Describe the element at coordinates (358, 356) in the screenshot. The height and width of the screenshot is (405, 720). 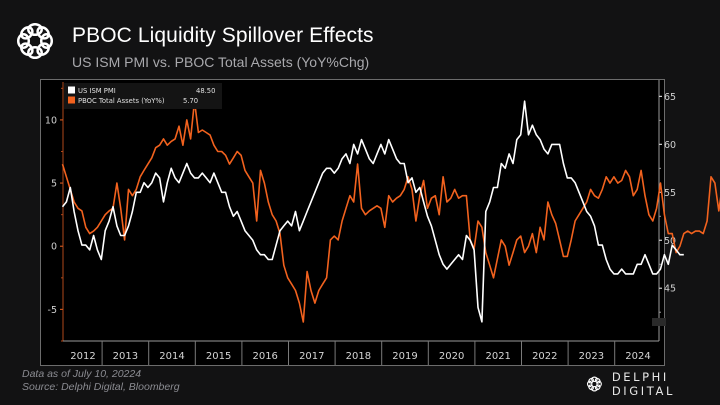
I see `x-axis-tick-label: 2018` at that location.